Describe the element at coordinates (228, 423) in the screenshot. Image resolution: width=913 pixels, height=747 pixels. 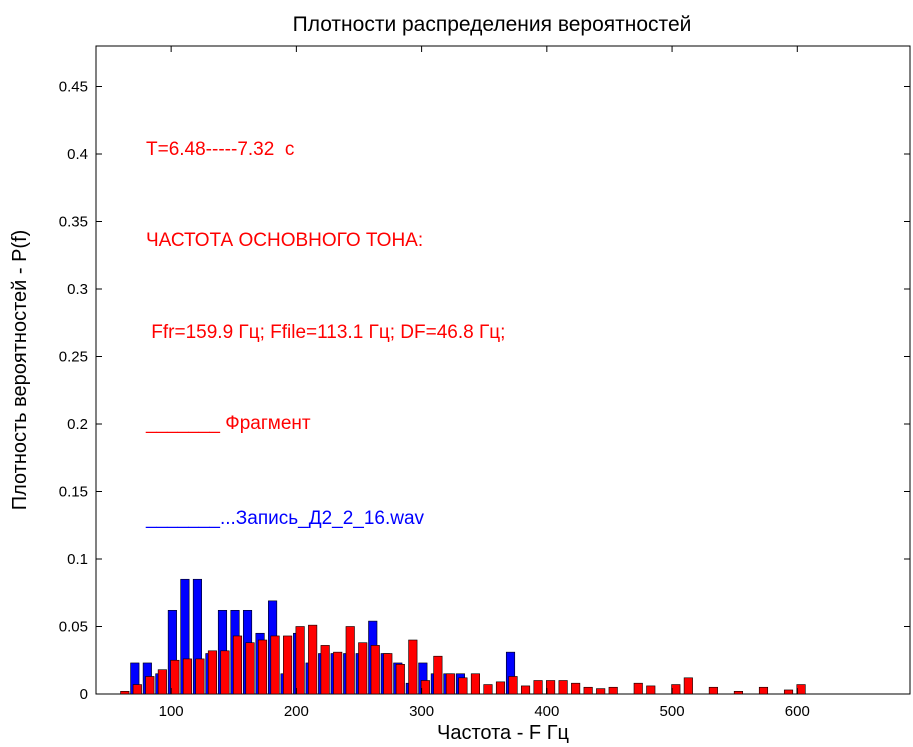
I see `legend-fragment: _______ Фрагмент` at that location.